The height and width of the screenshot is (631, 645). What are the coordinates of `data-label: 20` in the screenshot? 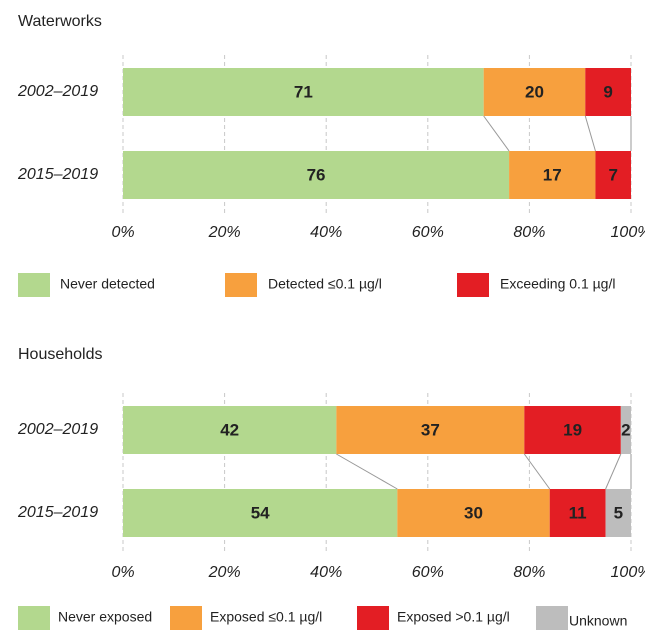 It's located at (534, 91).